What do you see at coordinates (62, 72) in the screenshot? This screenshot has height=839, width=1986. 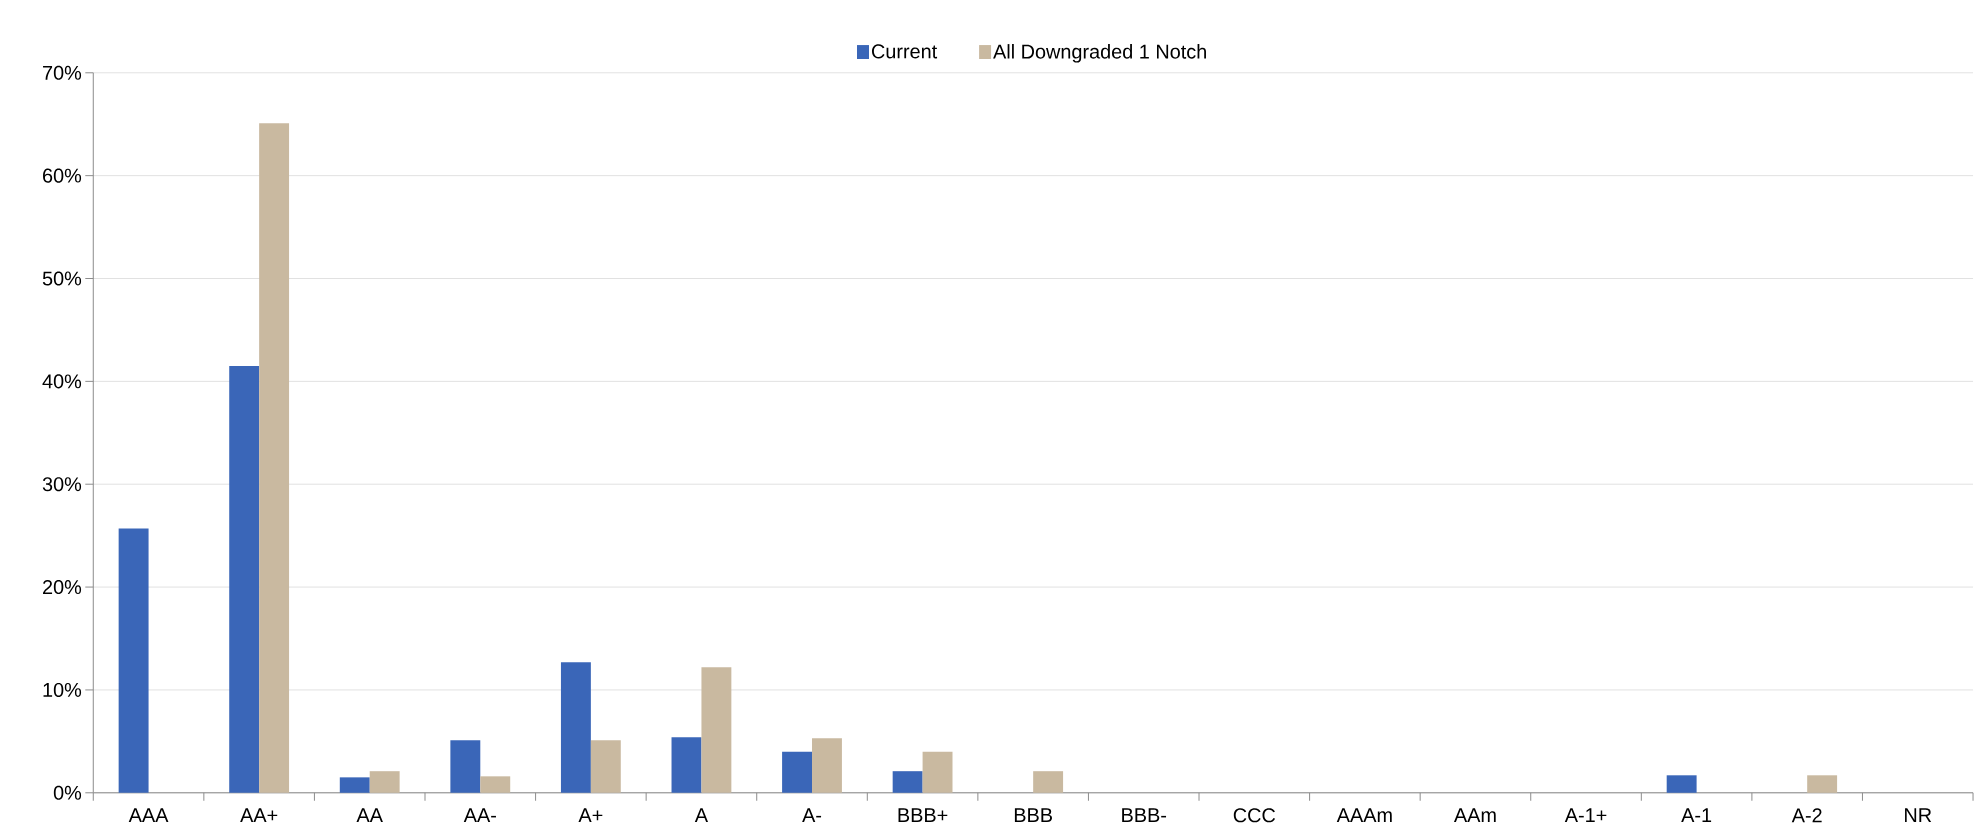 I see `y-tick-label: 70%` at bounding box center [62, 72].